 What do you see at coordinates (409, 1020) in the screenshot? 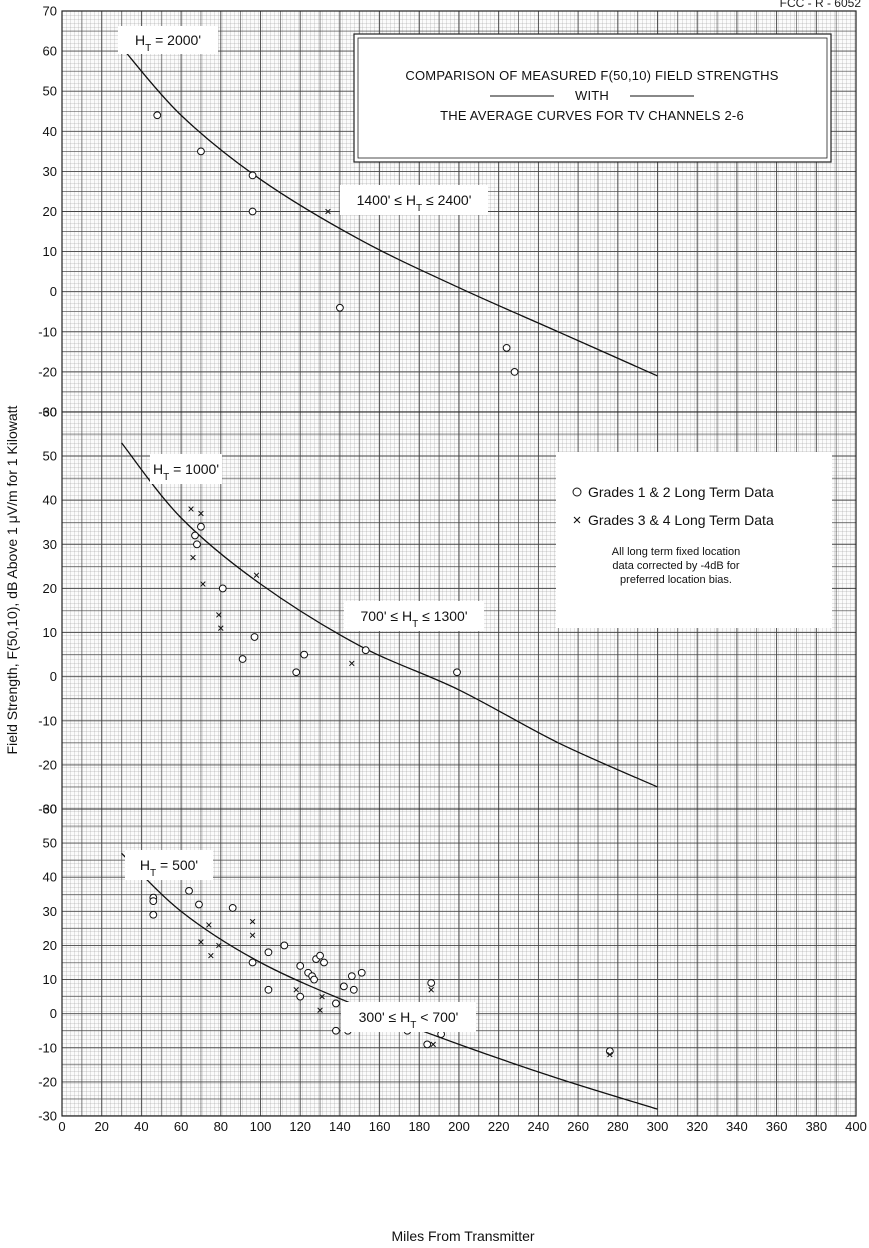
I see `curve-label-text: 300' ≤ HT < 700'` at bounding box center [409, 1020].